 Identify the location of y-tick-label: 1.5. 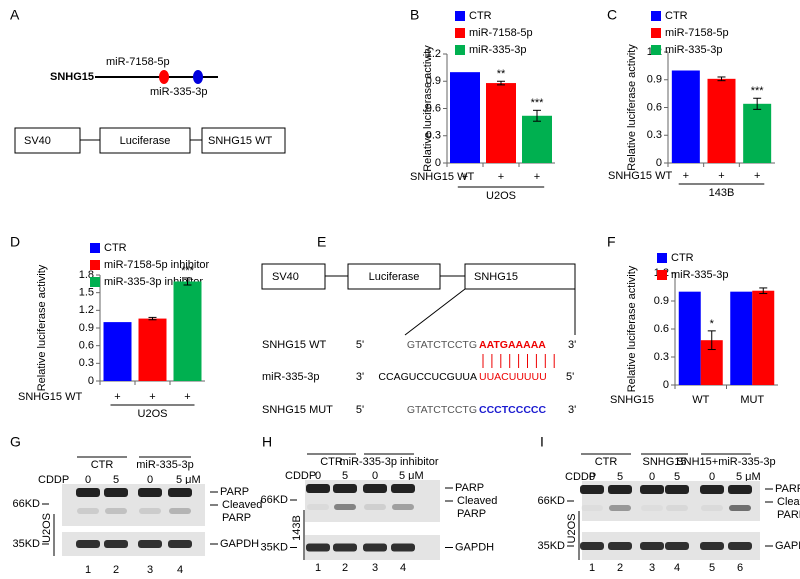
(86, 293).